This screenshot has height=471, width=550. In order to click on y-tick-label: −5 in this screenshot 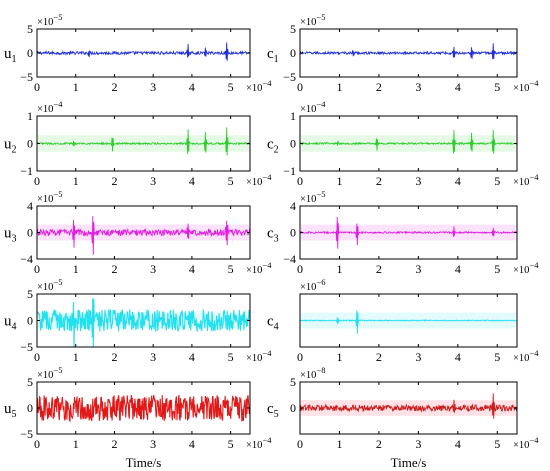, I will do `click(26, 77)`.